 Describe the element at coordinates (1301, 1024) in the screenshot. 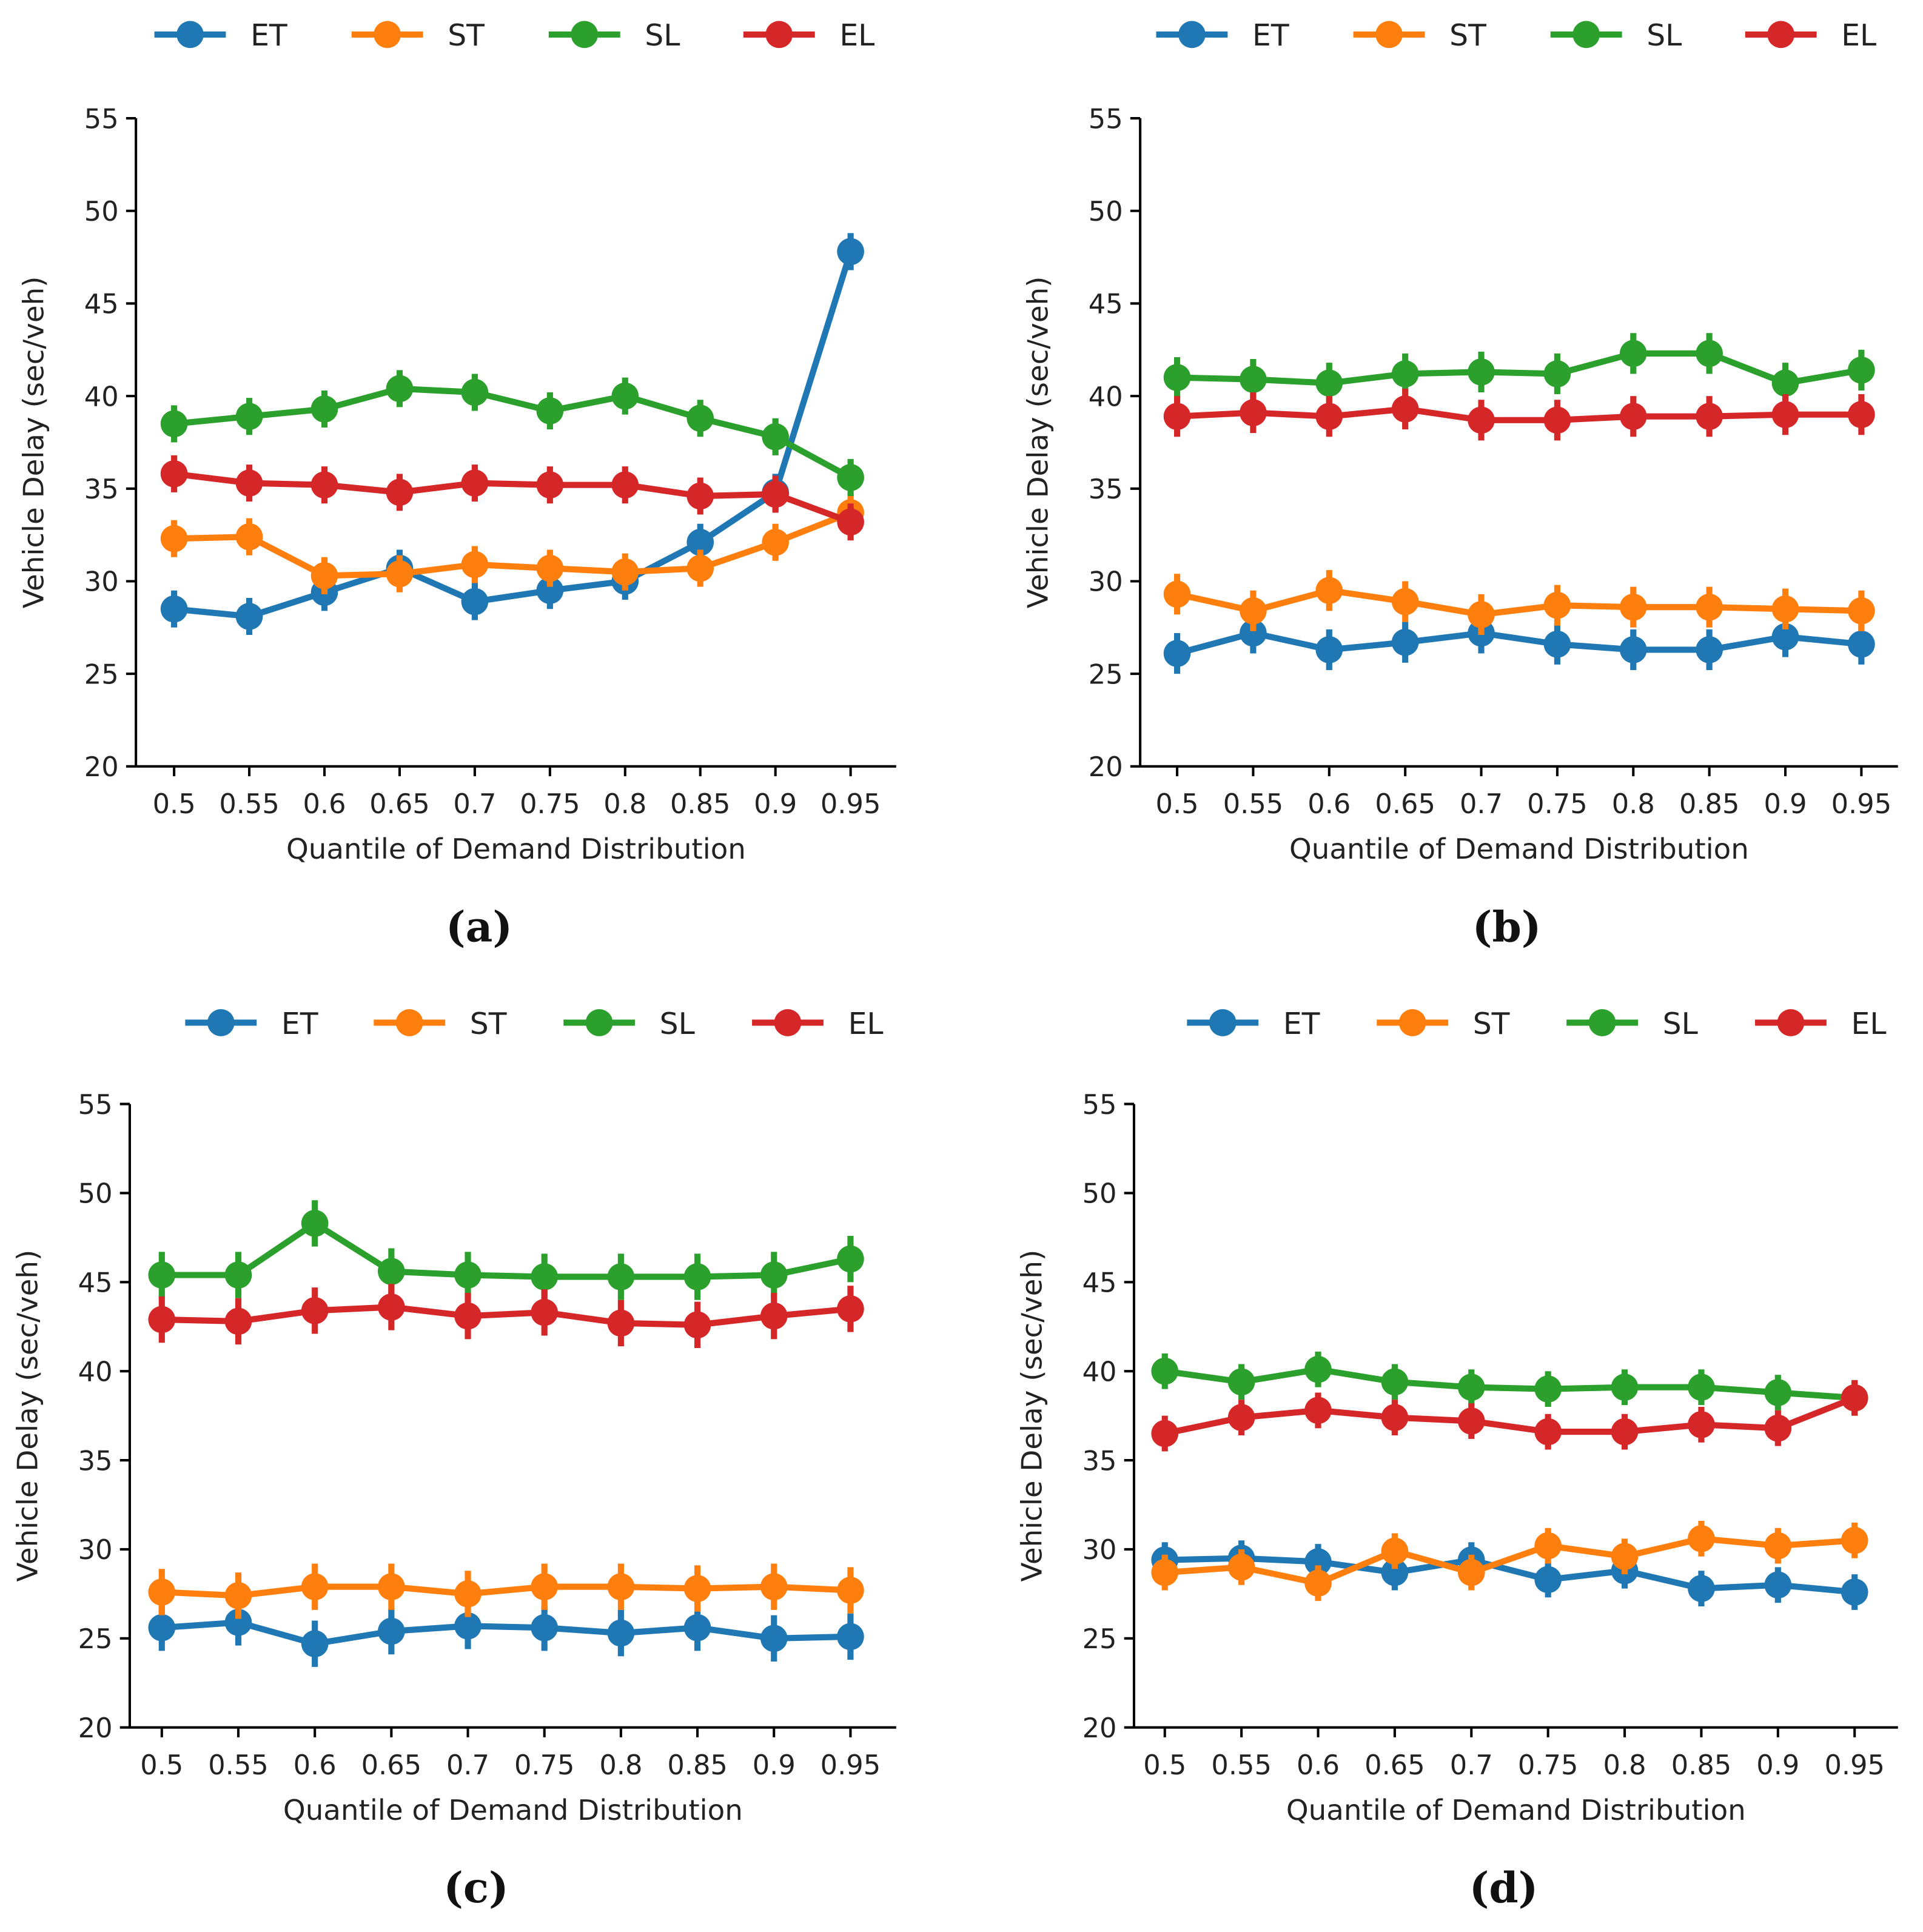

I see `legend-label-ET: ET` at that location.